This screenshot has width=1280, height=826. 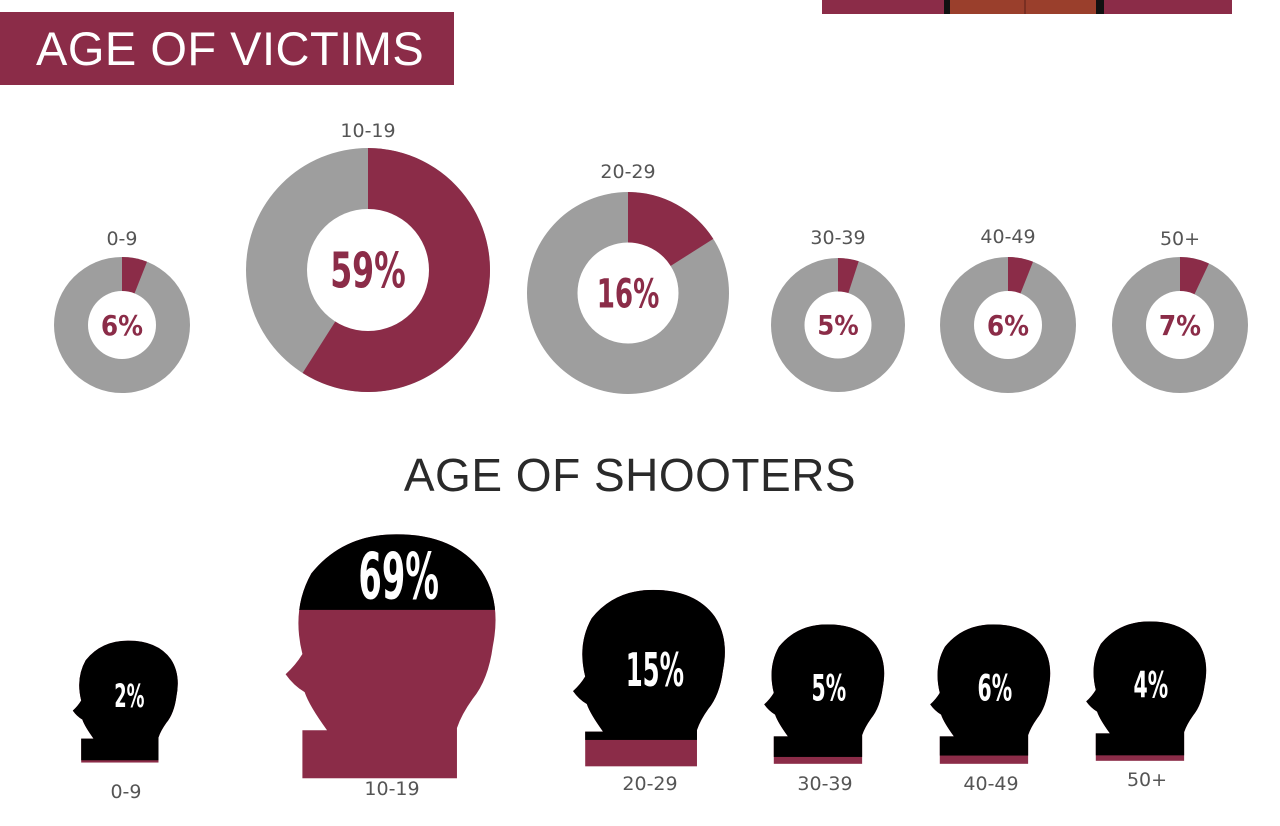 What do you see at coordinates (367, 131) in the screenshot?
I see `donut-category-label-10-19: 10-19` at bounding box center [367, 131].